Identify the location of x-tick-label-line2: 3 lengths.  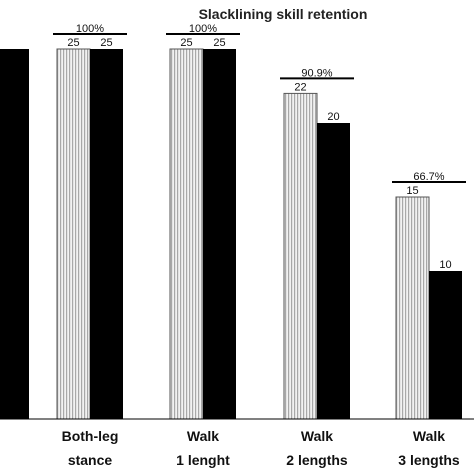
(429, 460).